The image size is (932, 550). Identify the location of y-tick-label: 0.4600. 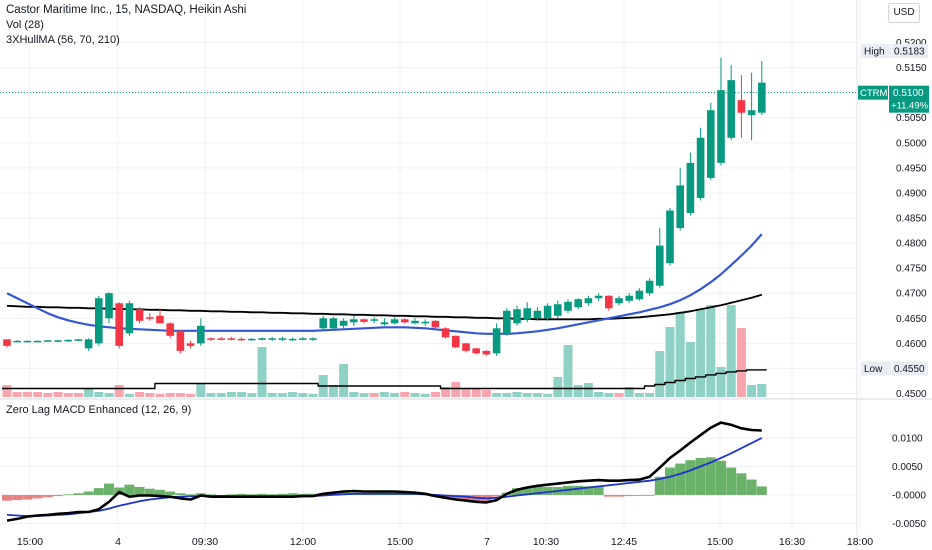
(911, 344).